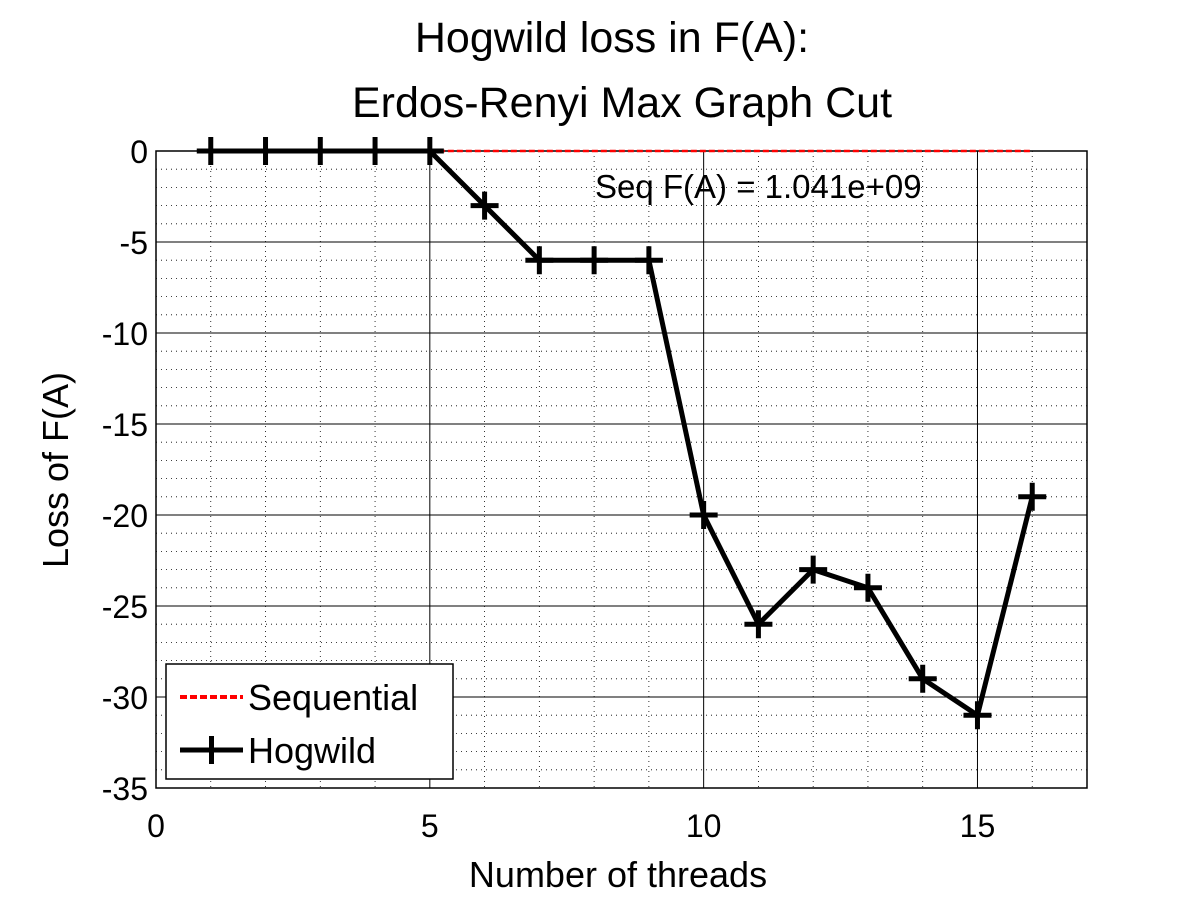  I want to click on x-tick-label: 15, so click(978, 826).